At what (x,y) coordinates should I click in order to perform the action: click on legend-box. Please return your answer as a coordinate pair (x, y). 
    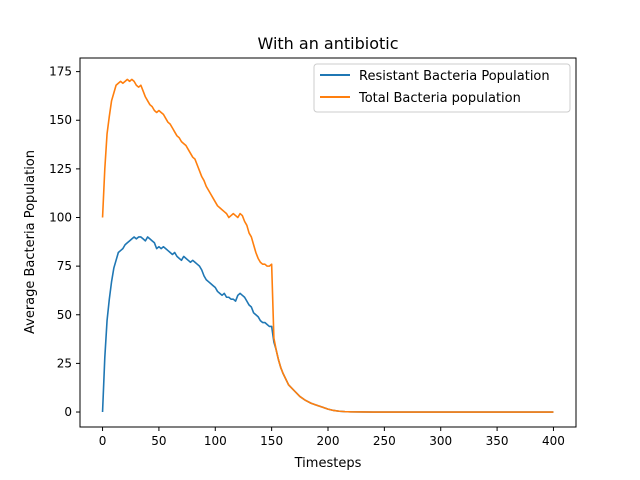
    Looking at the image, I should click on (442, 88).